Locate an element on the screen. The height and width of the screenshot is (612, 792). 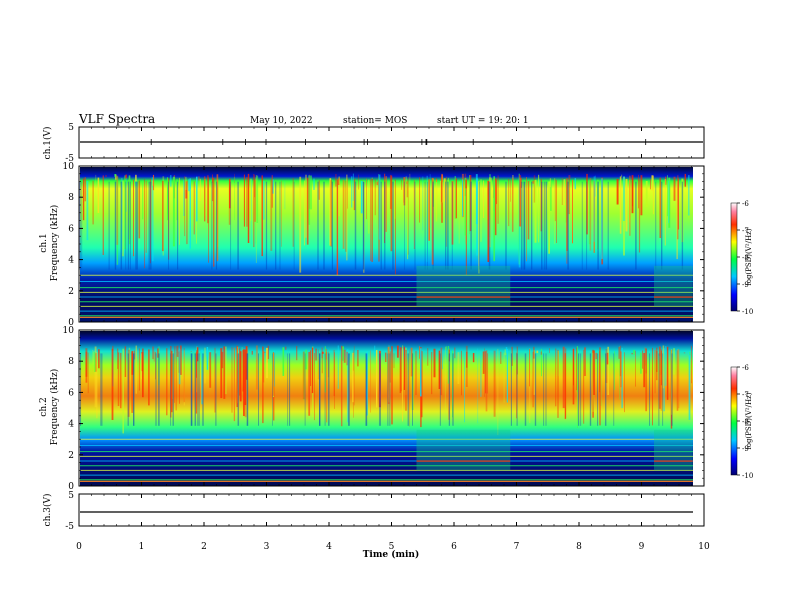
x-tick-label: 2 is located at coordinates (204, 547).